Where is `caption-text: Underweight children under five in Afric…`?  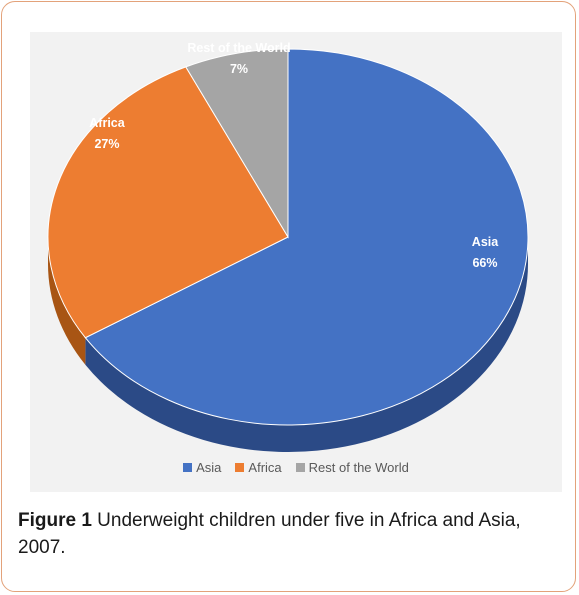 caption-text: Underweight children under five in Afric… is located at coordinates (269, 534).